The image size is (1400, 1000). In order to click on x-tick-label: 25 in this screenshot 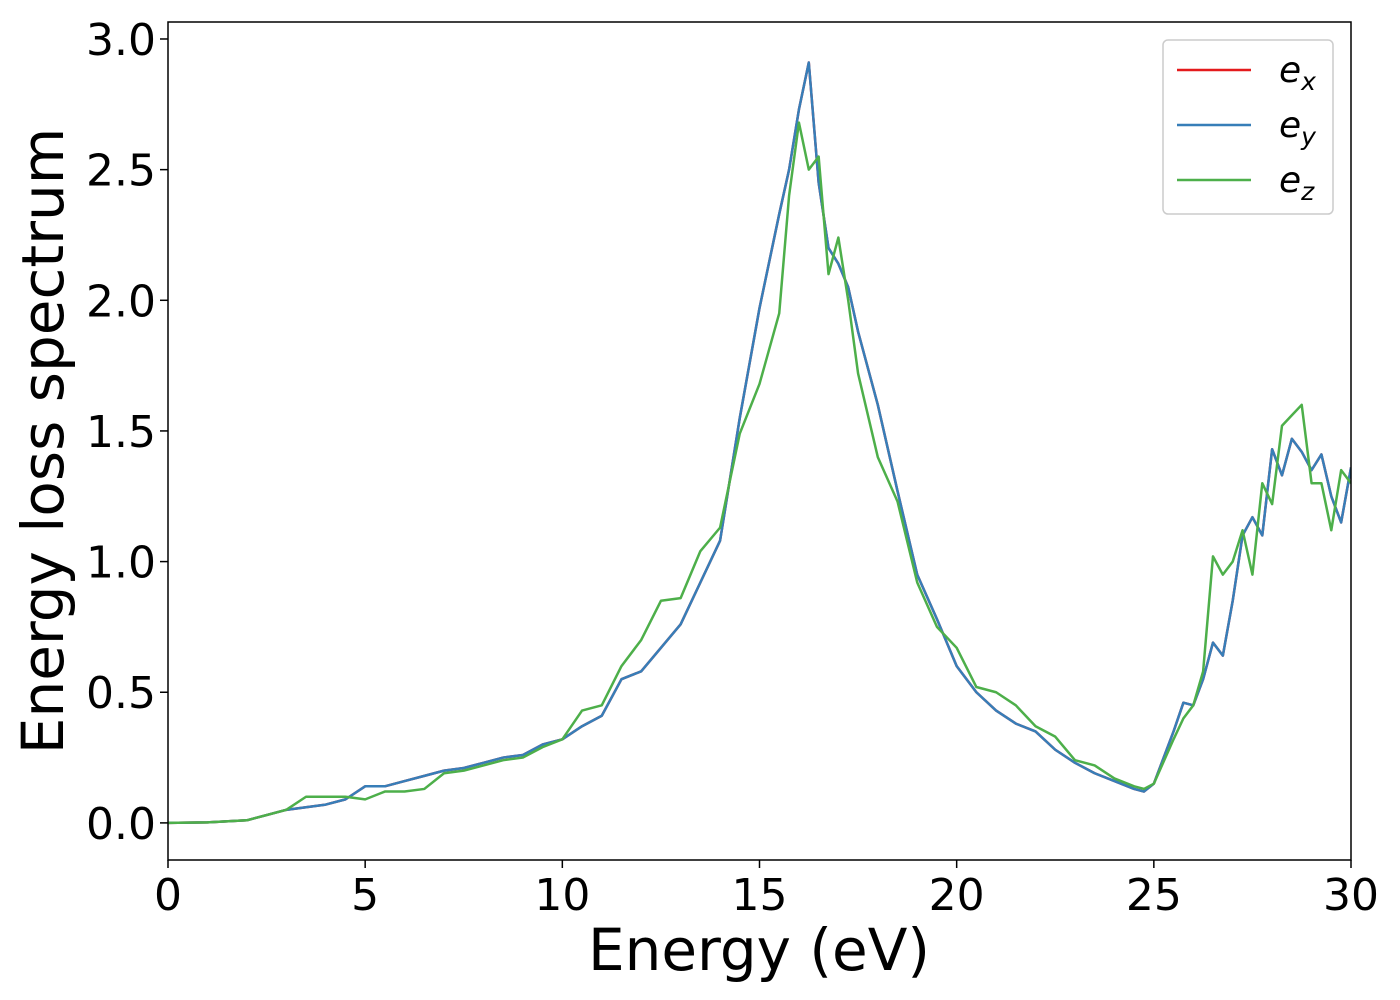, I will do `click(1154, 895)`.